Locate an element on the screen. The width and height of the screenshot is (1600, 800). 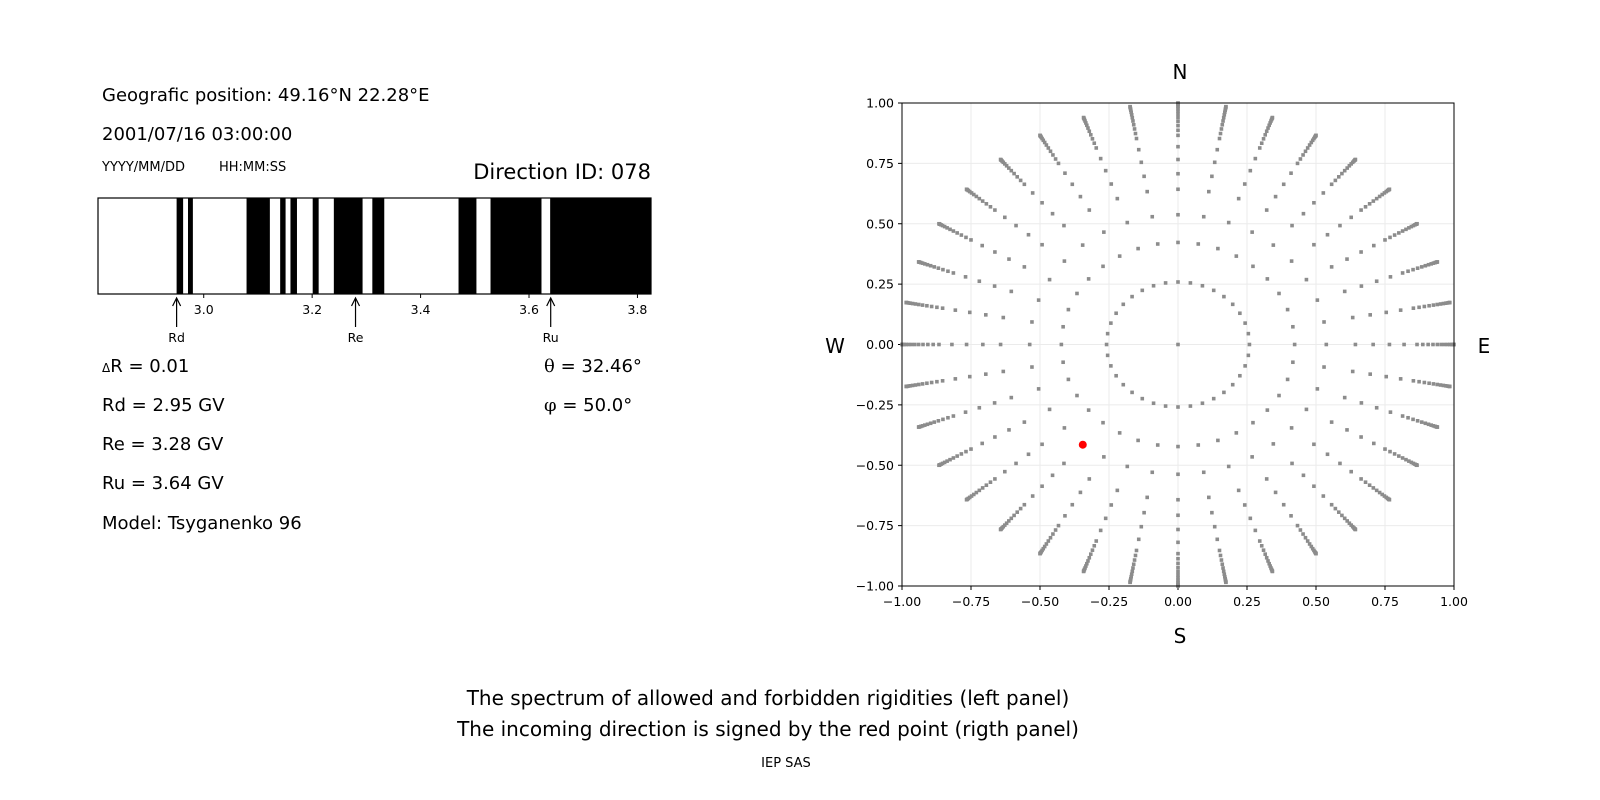
datetime: 2001/07/16 03:00:00 is located at coordinates (197, 134).